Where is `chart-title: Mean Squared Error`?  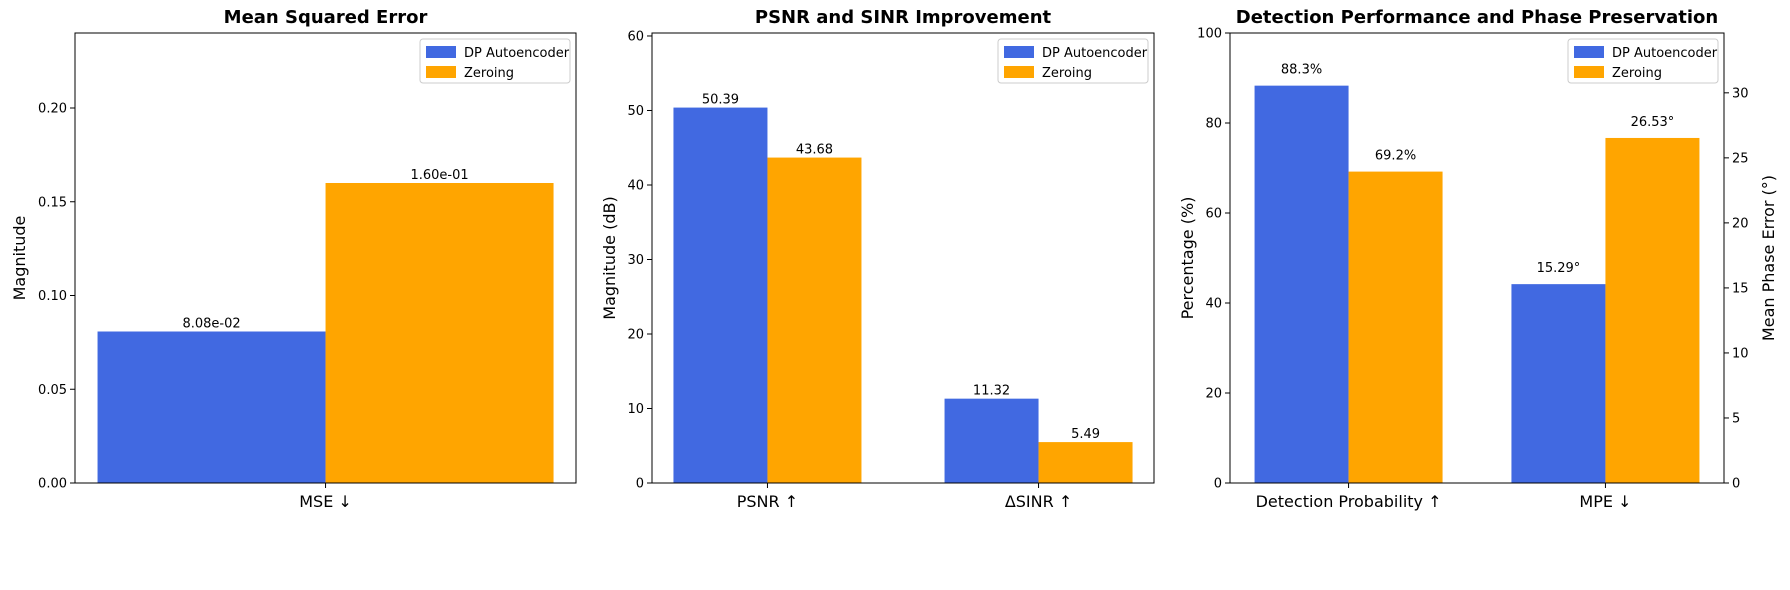
chart-title: Mean Squared Error is located at coordinates (326, 17).